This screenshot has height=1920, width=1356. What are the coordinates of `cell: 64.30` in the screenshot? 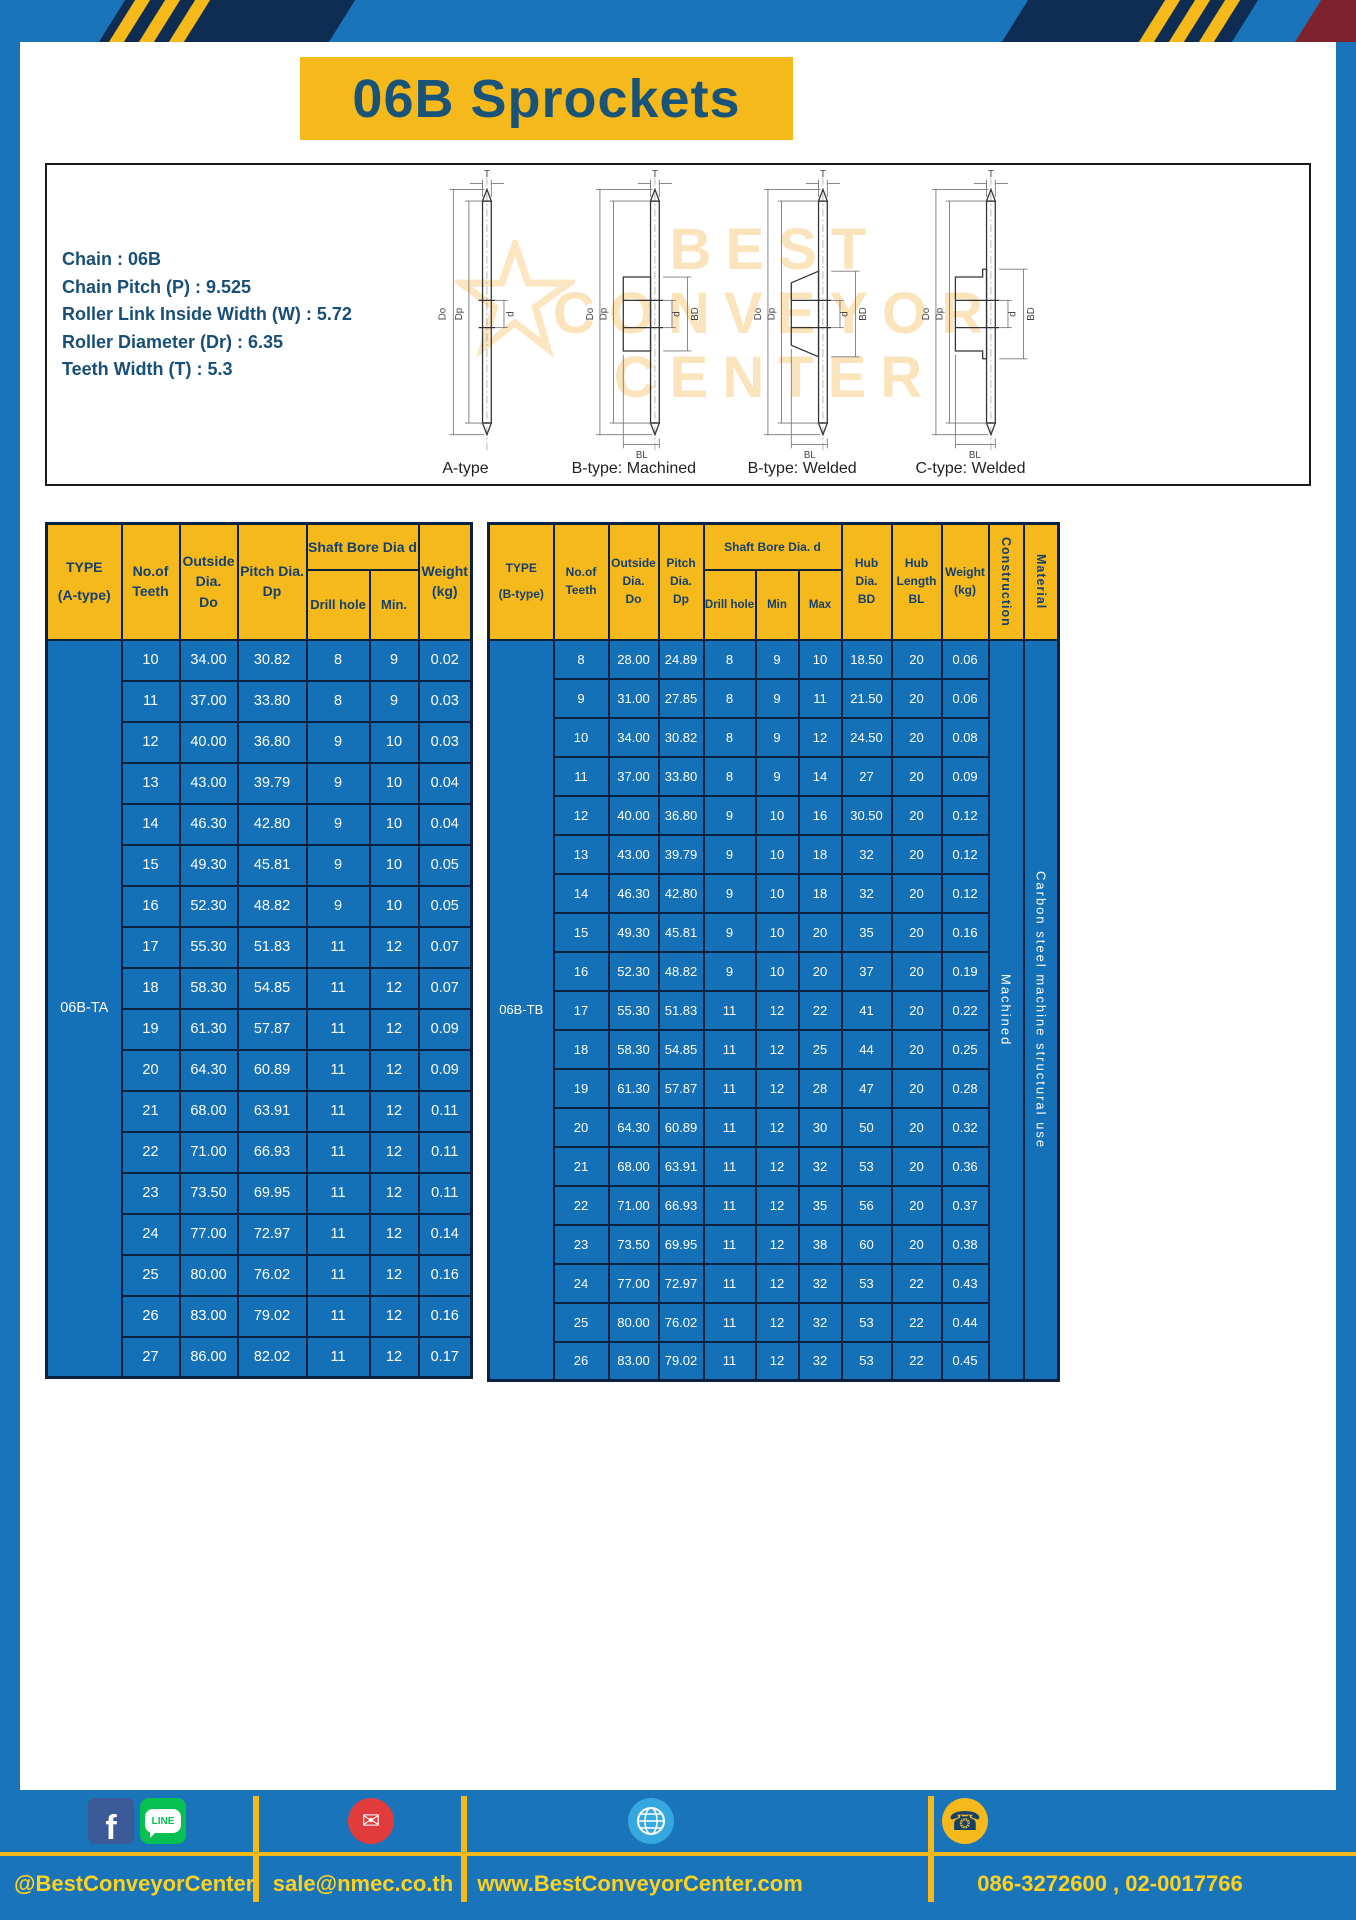 It's located at (633, 1127).